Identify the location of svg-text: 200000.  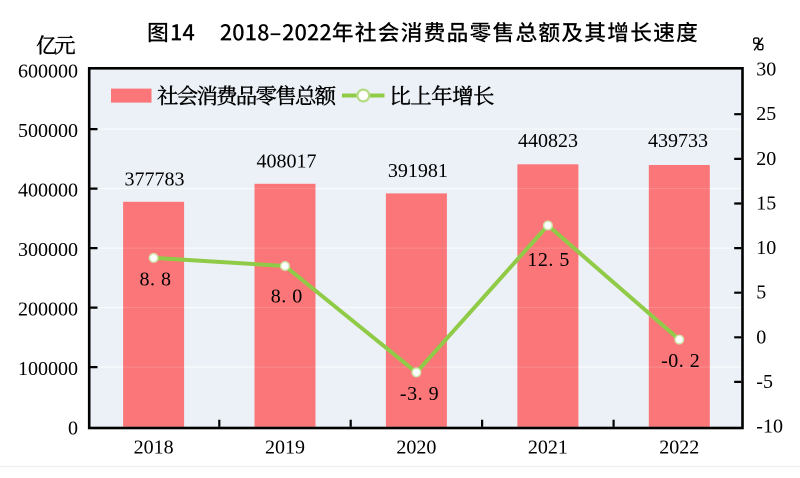
(48, 310).